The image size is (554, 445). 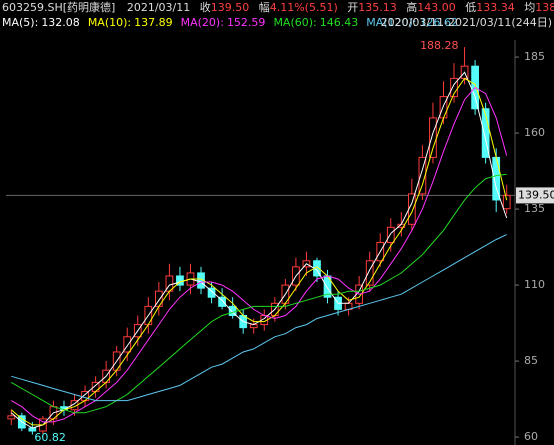 I want to click on legend-name: MA(5):, so click(x=20, y=22).